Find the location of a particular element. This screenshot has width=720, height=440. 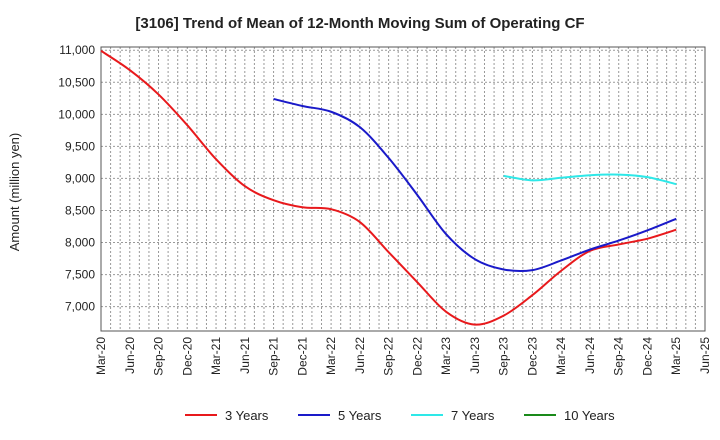

y-tick-label: 9,000 is located at coordinates (80, 178).